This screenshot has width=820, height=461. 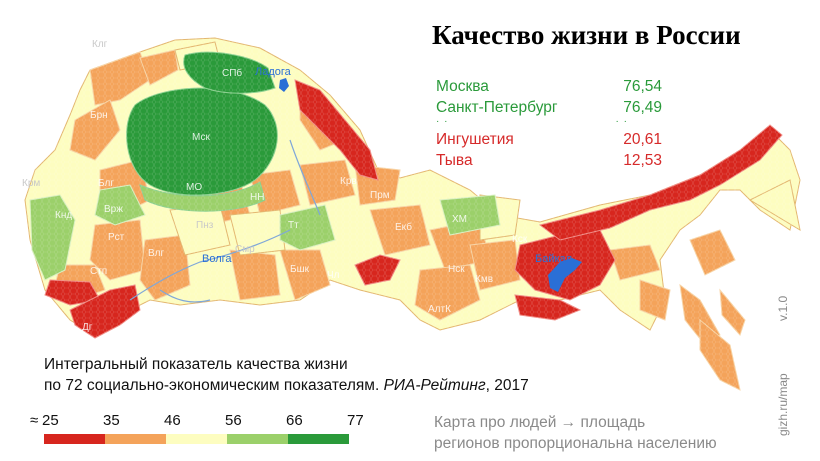 I want to click on label-chl: Чл, so click(x=333, y=275).